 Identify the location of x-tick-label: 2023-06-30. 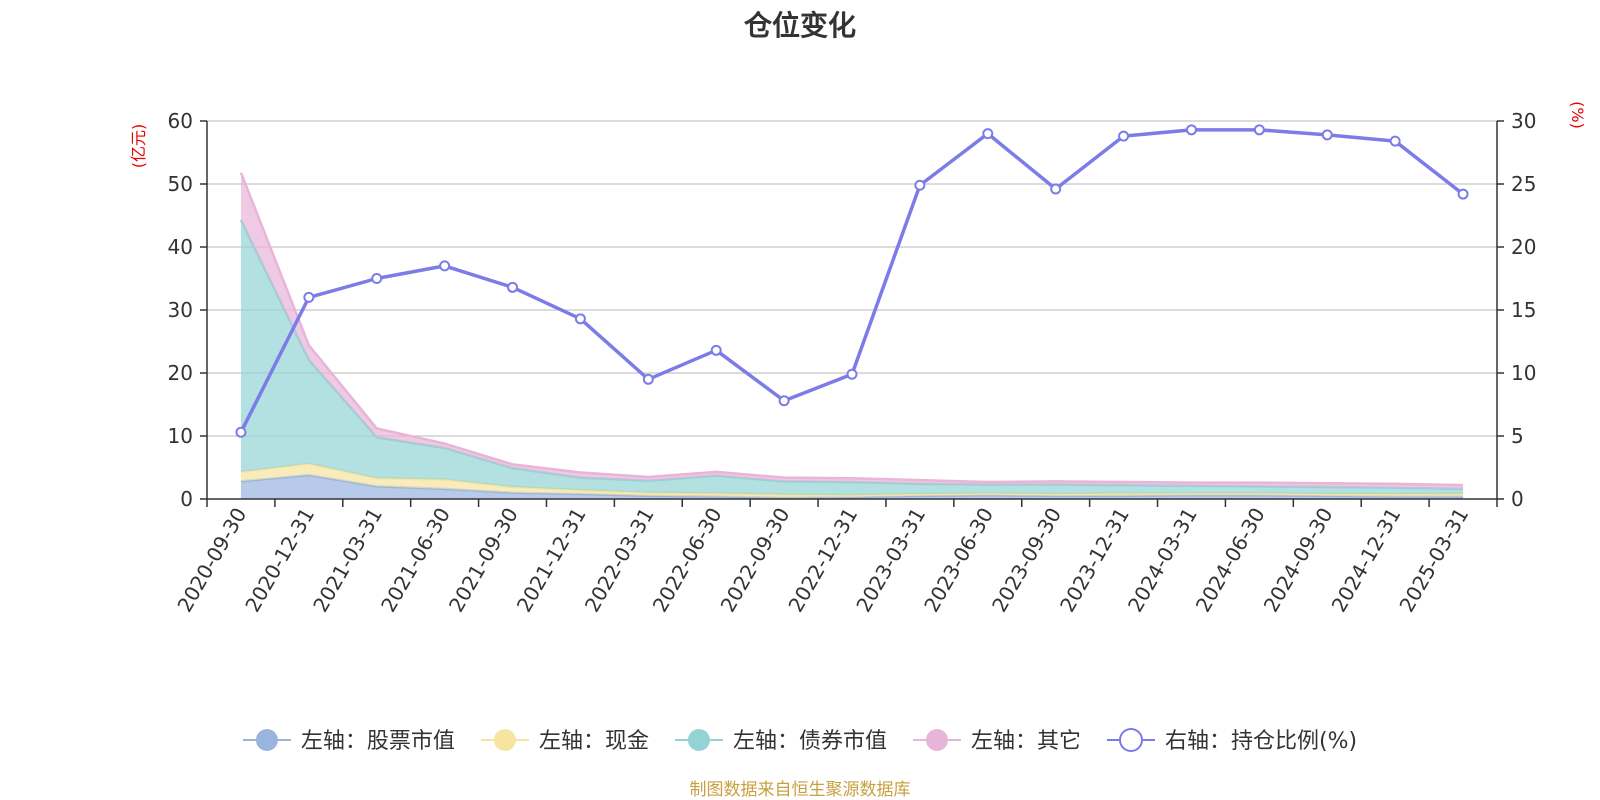
(958, 560).